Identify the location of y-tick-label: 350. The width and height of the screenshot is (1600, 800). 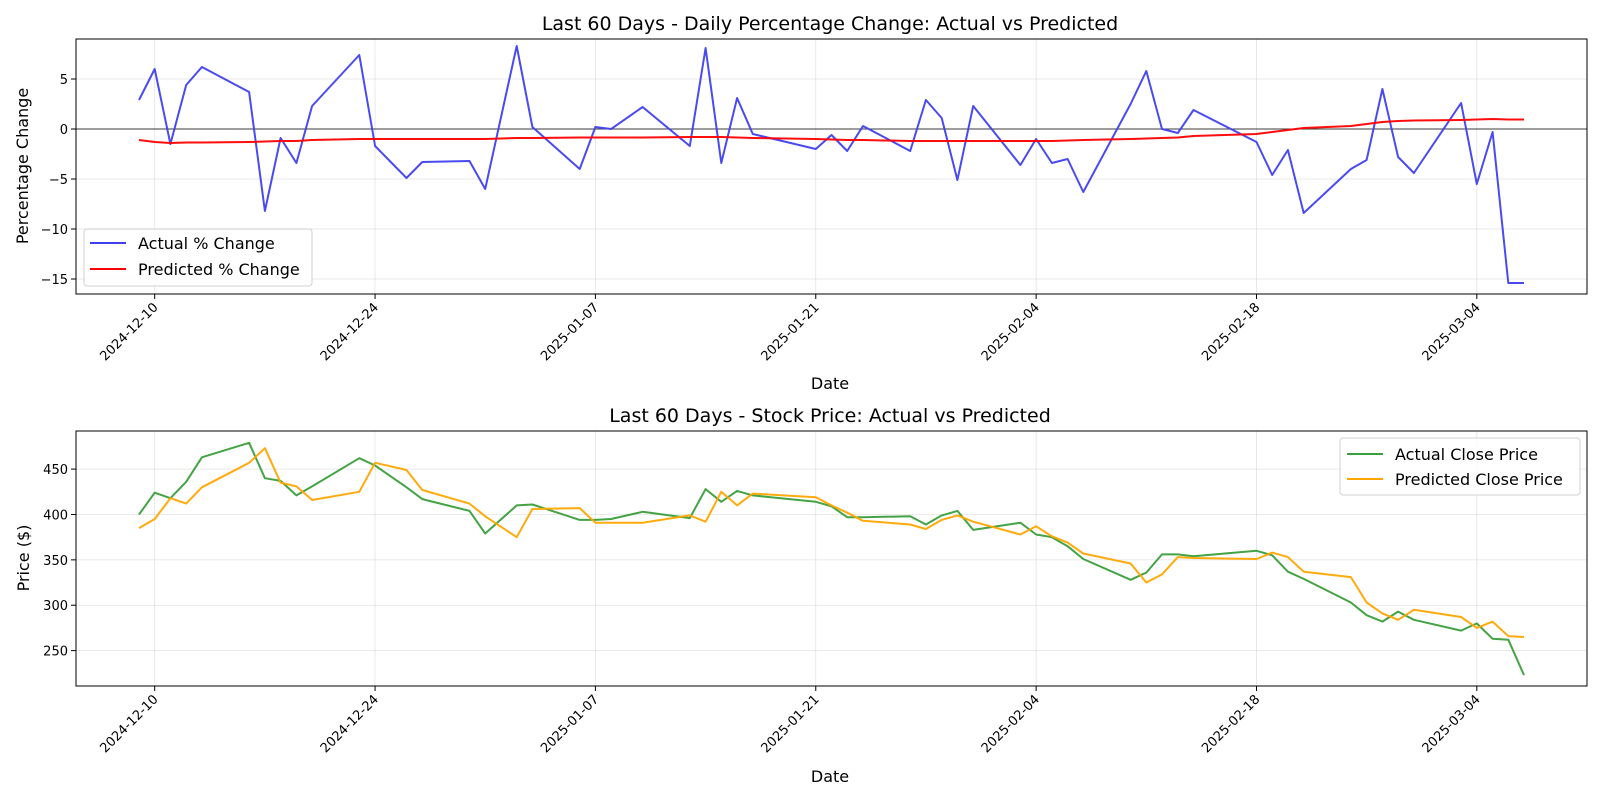
(55, 561).